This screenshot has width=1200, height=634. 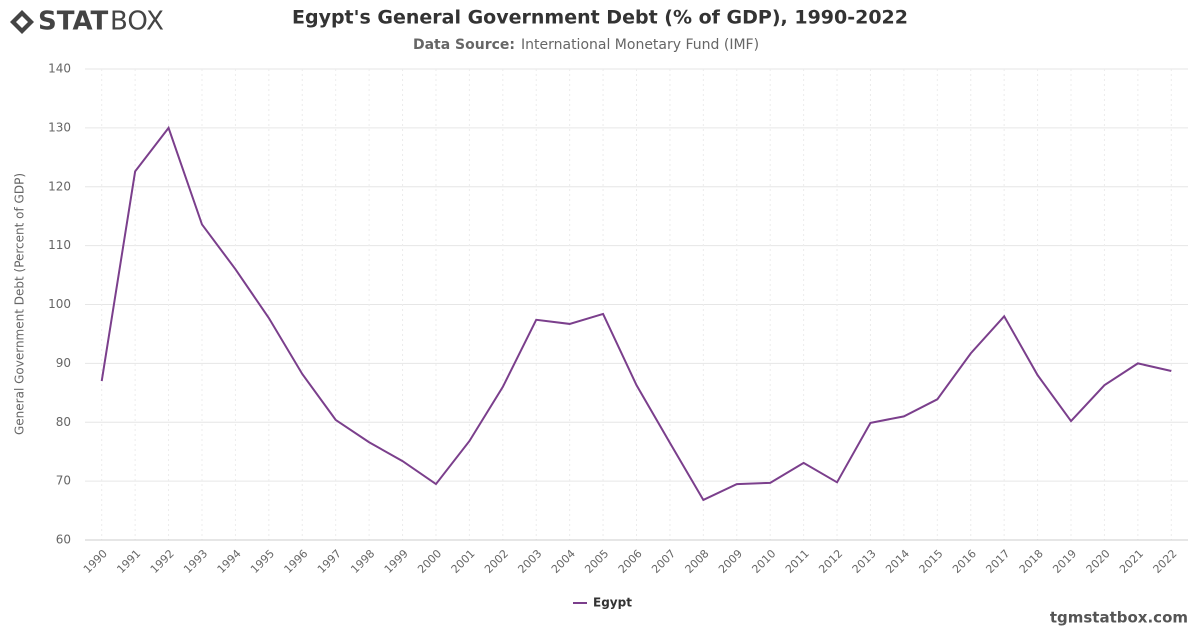 I want to click on legend-label: Egypt, so click(x=612, y=603).